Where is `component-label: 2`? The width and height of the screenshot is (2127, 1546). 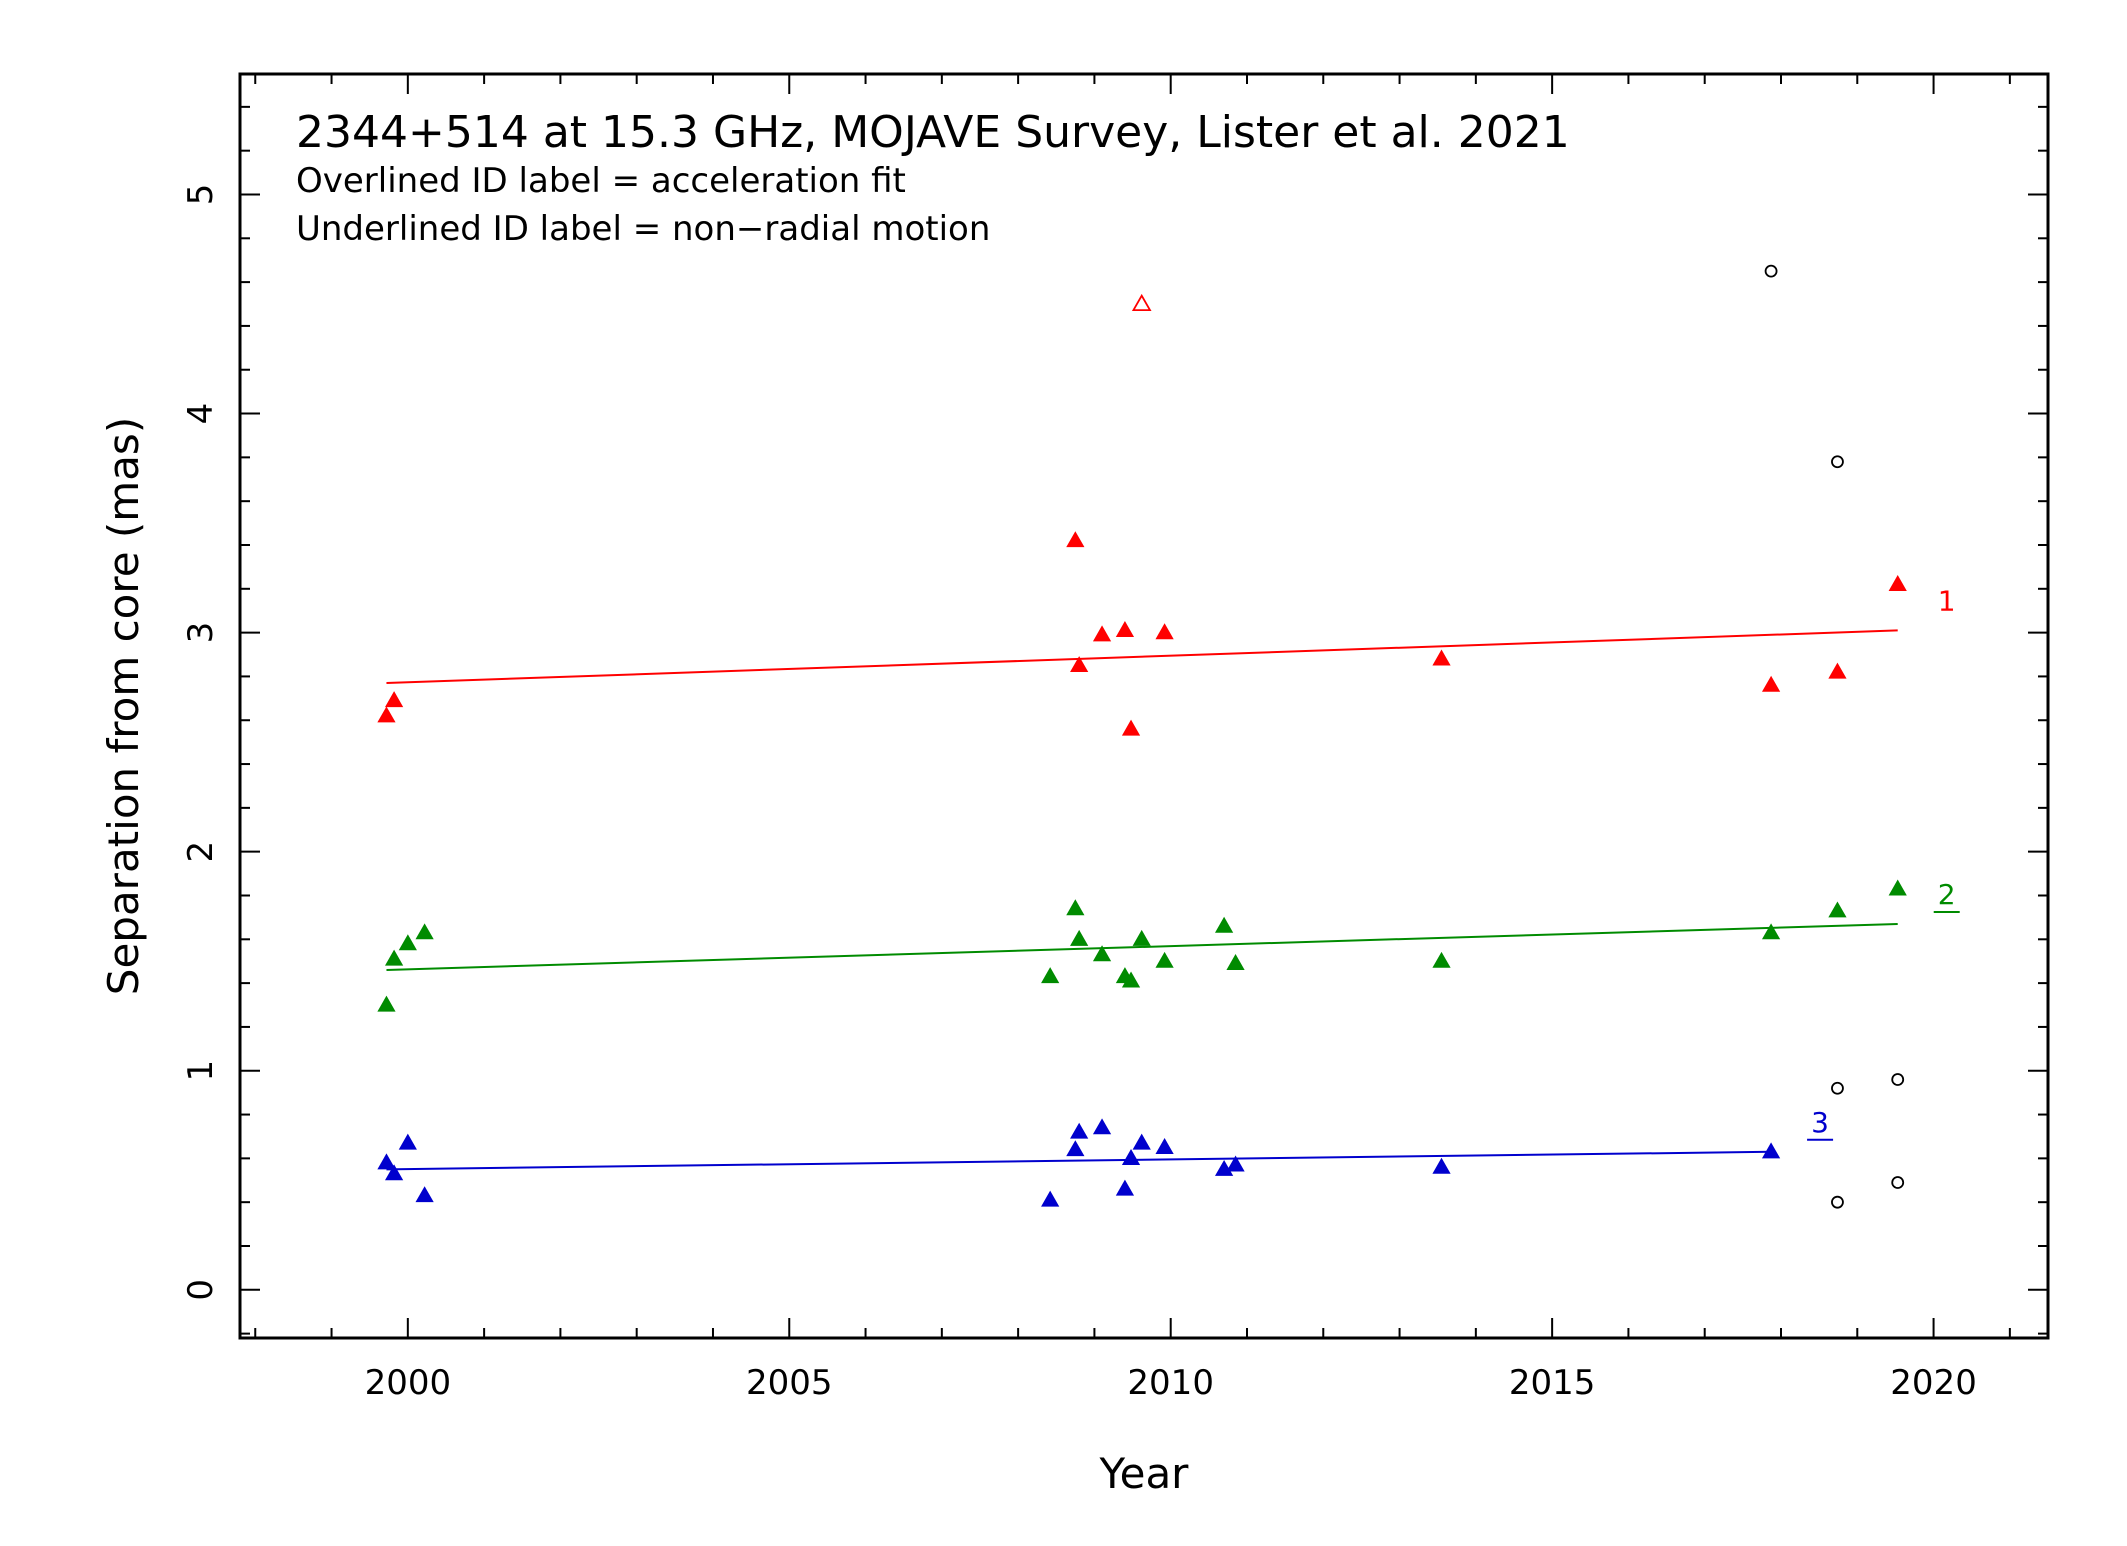 component-label: 2 is located at coordinates (1947, 894).